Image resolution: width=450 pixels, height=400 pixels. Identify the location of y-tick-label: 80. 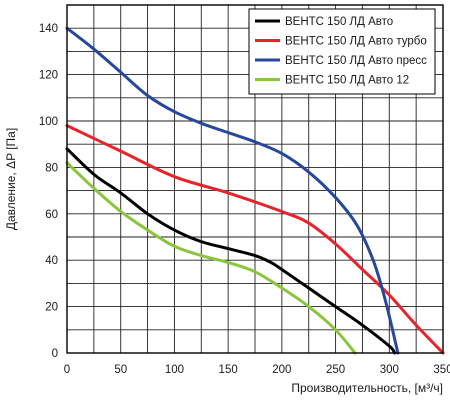
(51, 168).